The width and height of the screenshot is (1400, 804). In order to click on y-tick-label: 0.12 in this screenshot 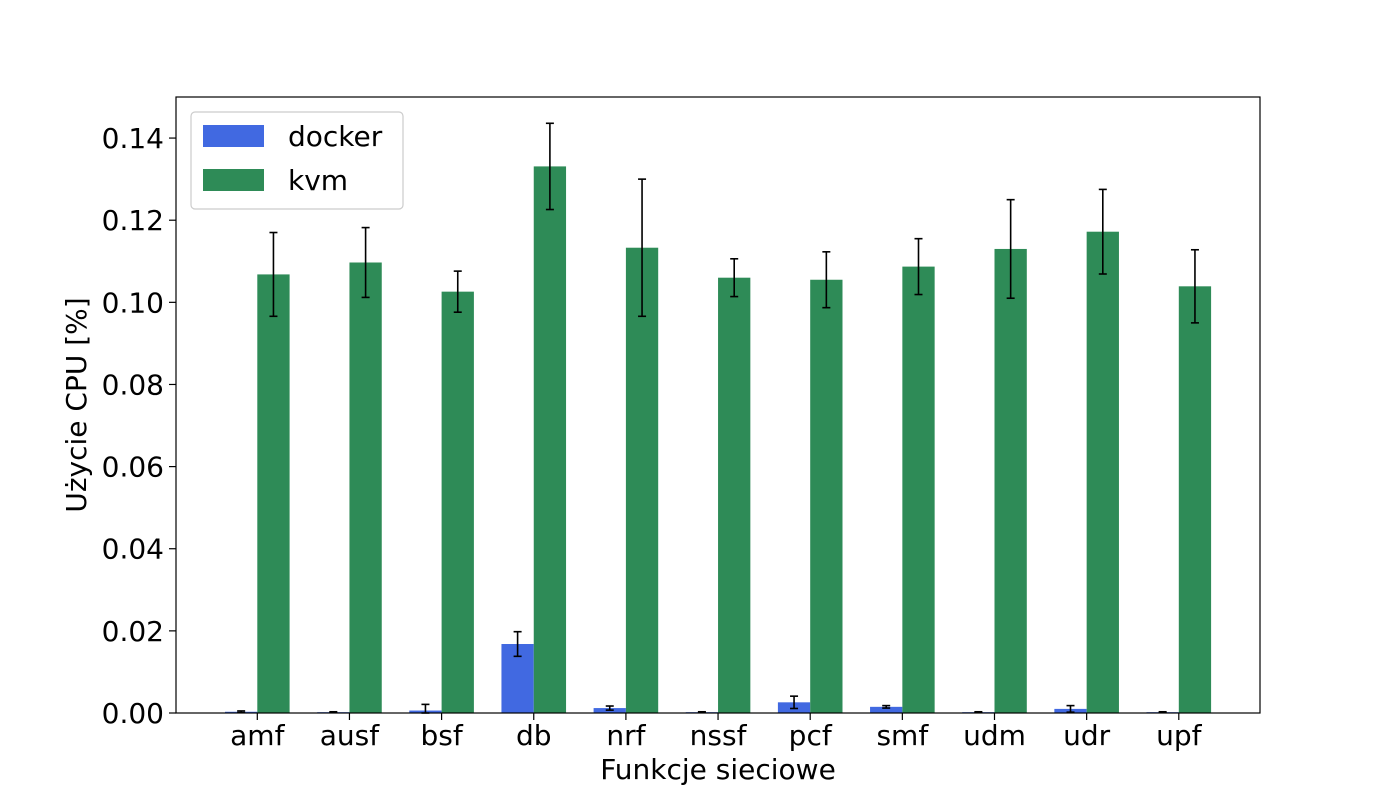, I will do `click(133, 220)`.